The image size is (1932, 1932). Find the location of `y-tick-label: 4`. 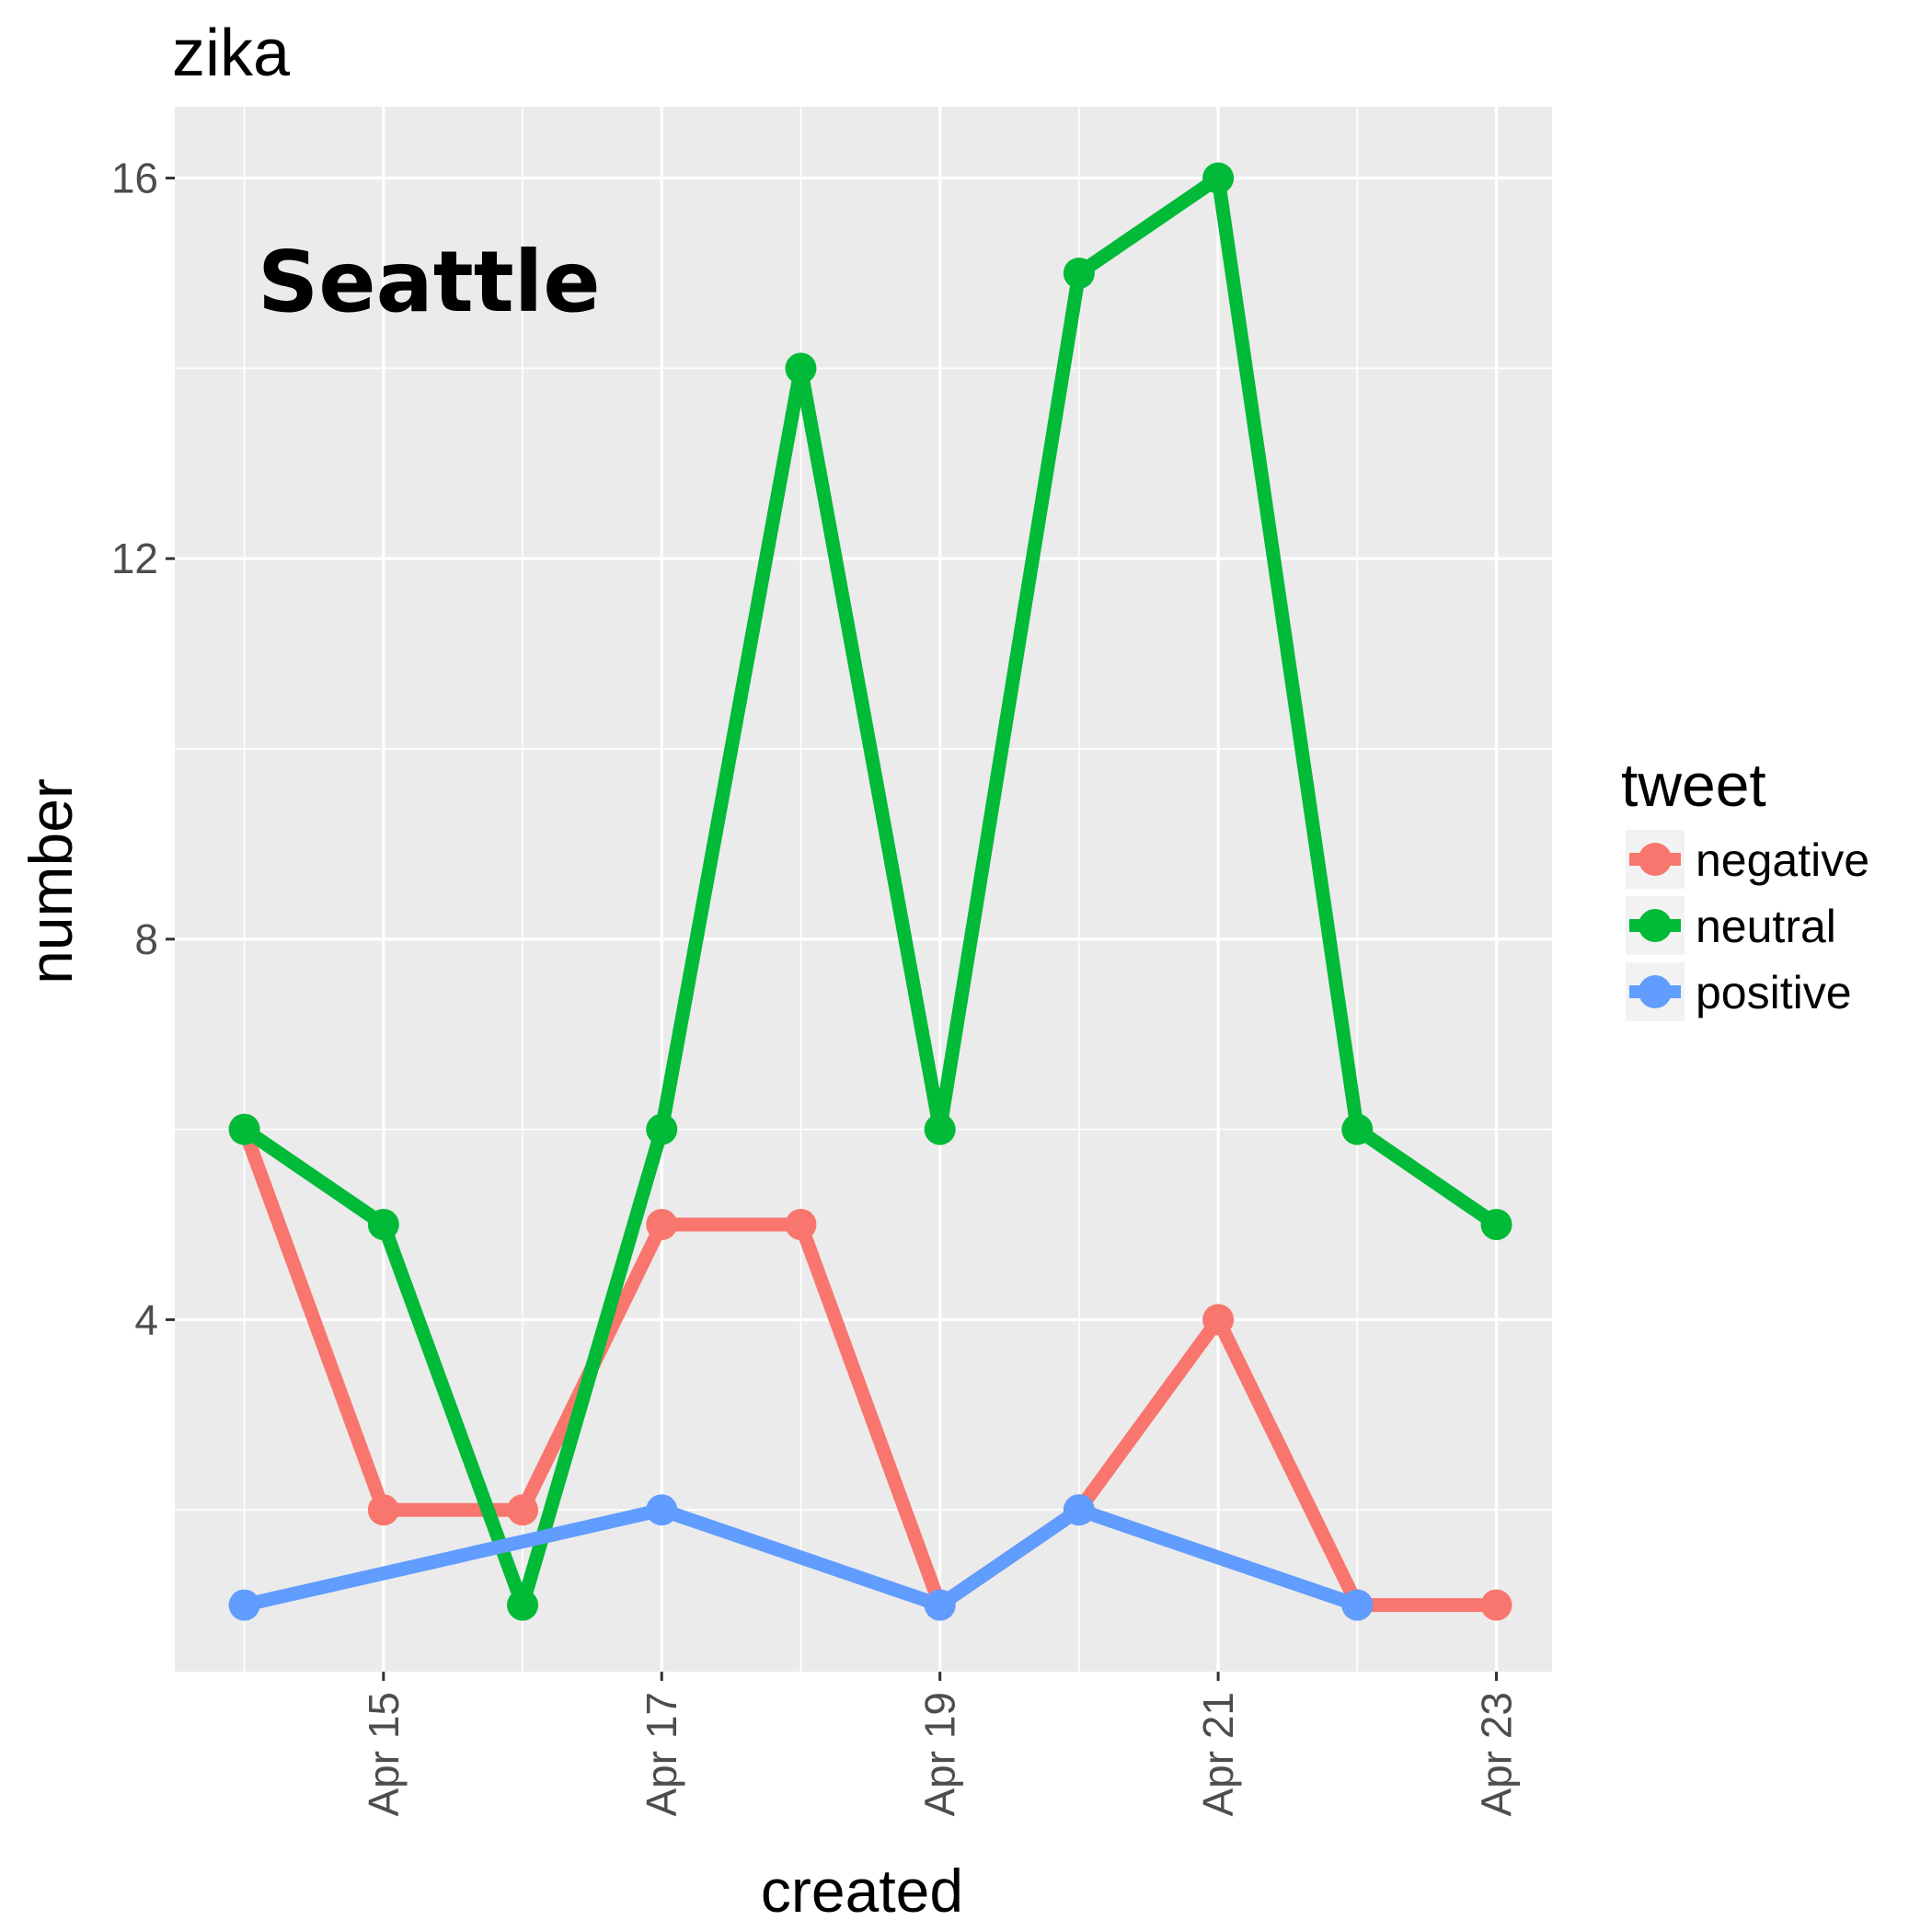

y-tick-label: 4 is located at coordinates (146, 1319).